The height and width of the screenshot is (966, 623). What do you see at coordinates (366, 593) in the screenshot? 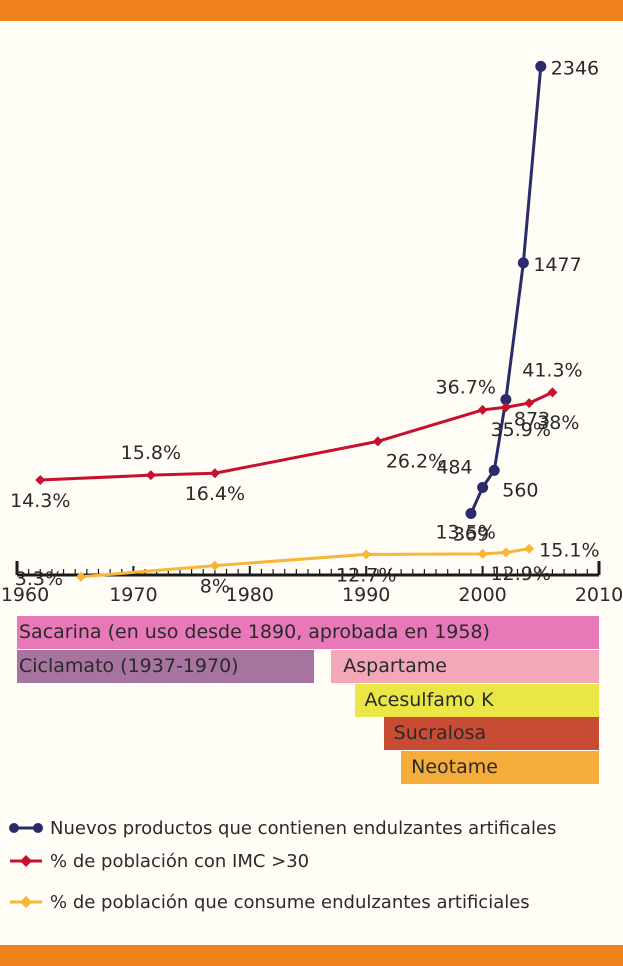
I see `x-tick-label: 1990` at bounding box center [366, 593].